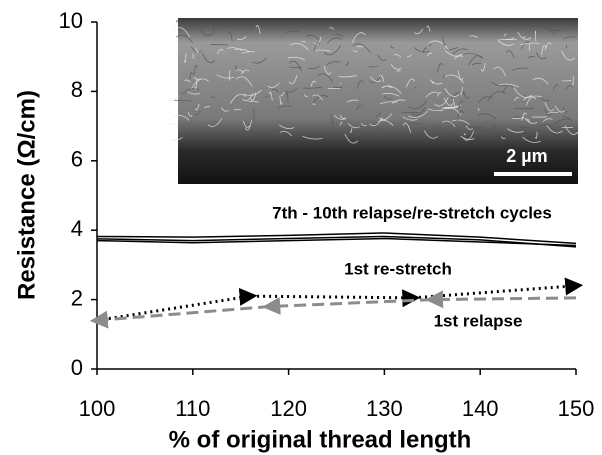  I want to click on series-line, so click(336, 241).